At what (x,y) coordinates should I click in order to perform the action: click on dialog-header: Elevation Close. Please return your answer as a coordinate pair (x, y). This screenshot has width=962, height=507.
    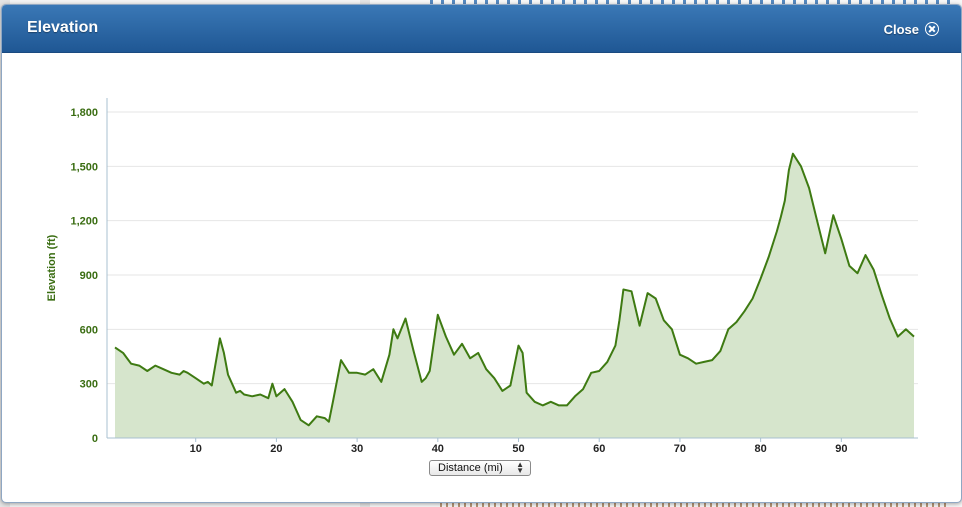
    Looking at the image, I should click on (481, 29).